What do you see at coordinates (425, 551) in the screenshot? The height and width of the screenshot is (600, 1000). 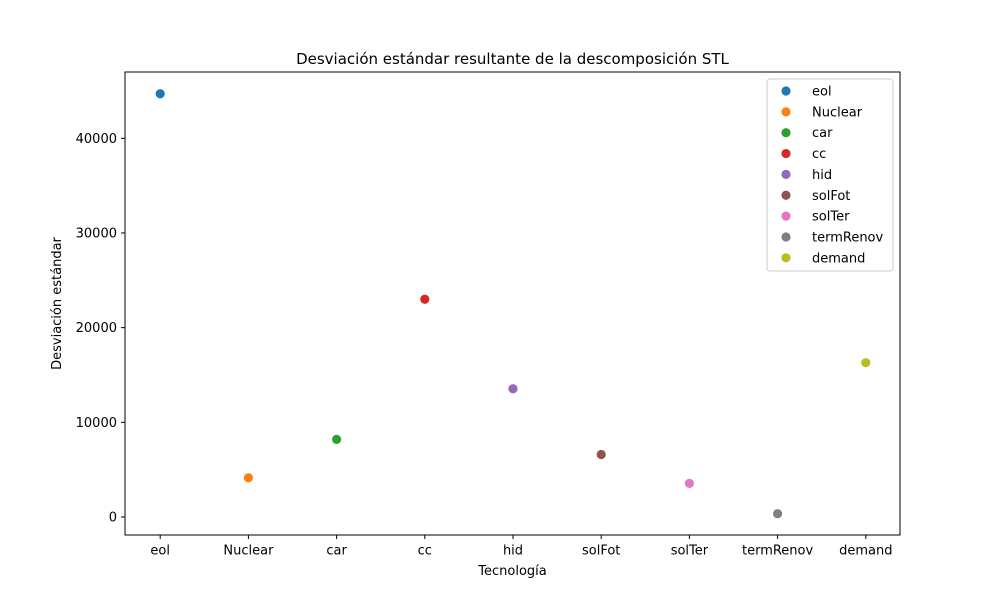 I see `x-tick-label: cc` at bounding box center [425, 551].